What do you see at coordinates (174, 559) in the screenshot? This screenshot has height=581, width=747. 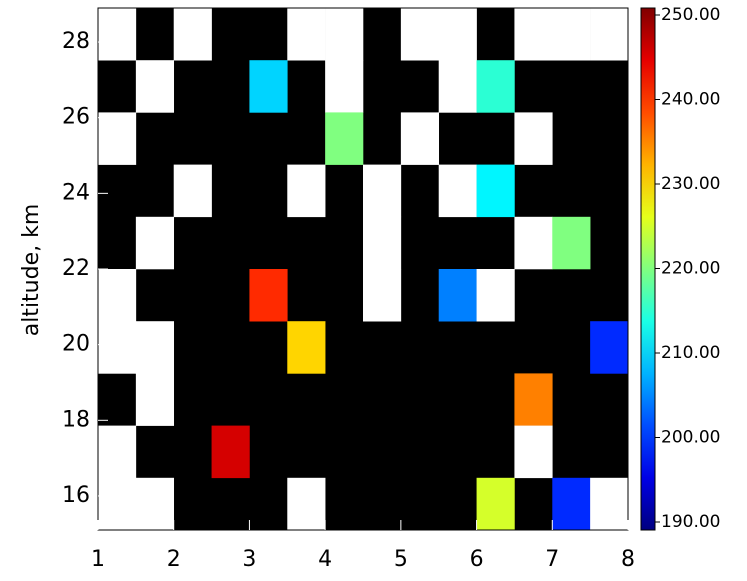 I see `x-tick-label: 2` at bounding box center [174, 559].